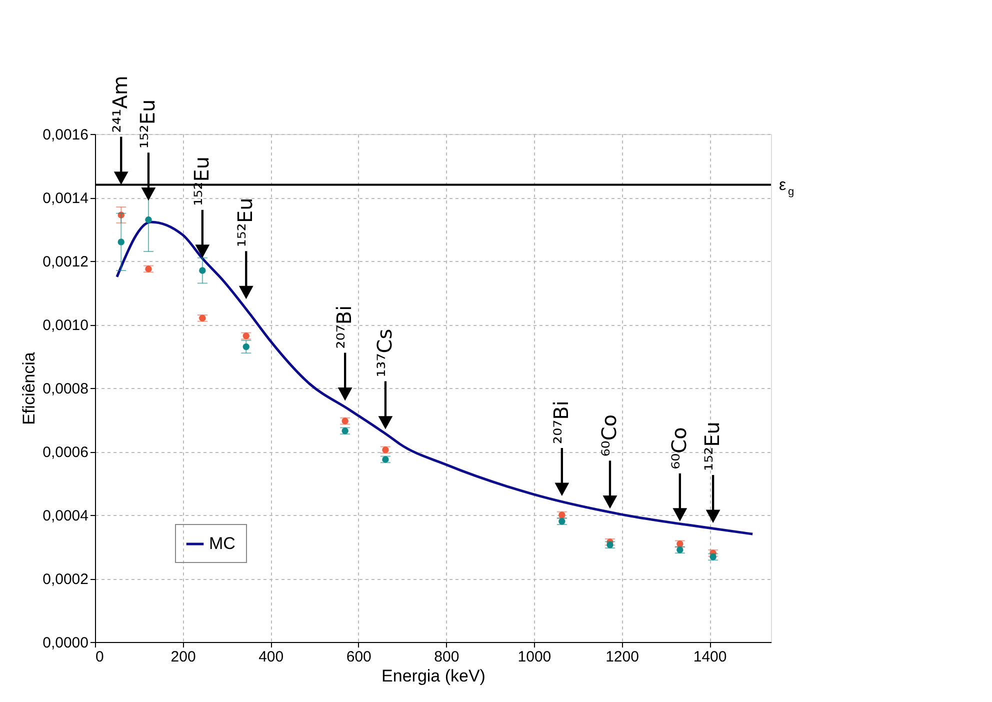 The image size is (992, 702). Describe the element at coordinates (65, 452) in the screenshot. I see `y-tick-label: 0,0006` at that location.